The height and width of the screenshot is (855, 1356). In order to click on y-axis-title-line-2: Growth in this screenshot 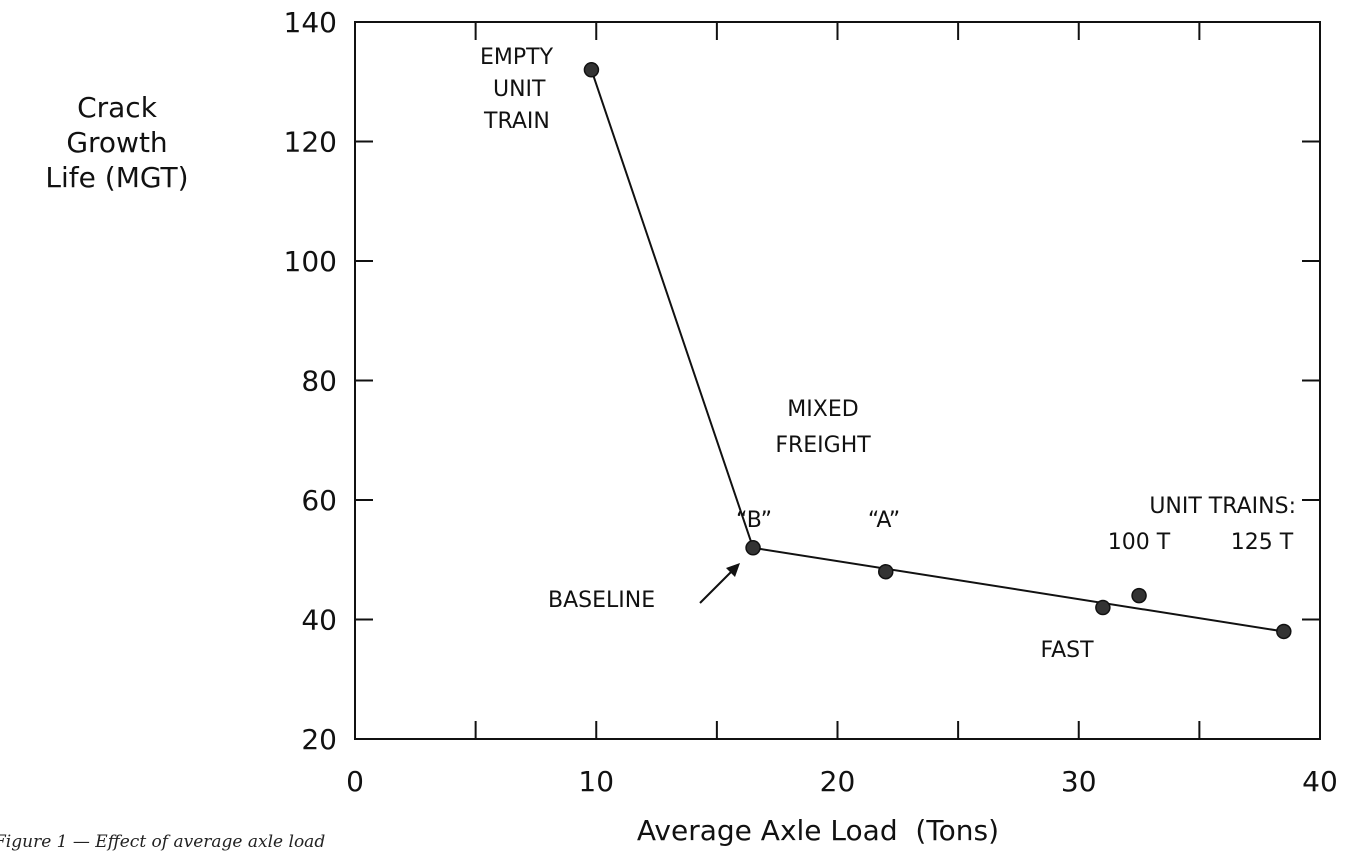, I will do `click(116, 142)`.